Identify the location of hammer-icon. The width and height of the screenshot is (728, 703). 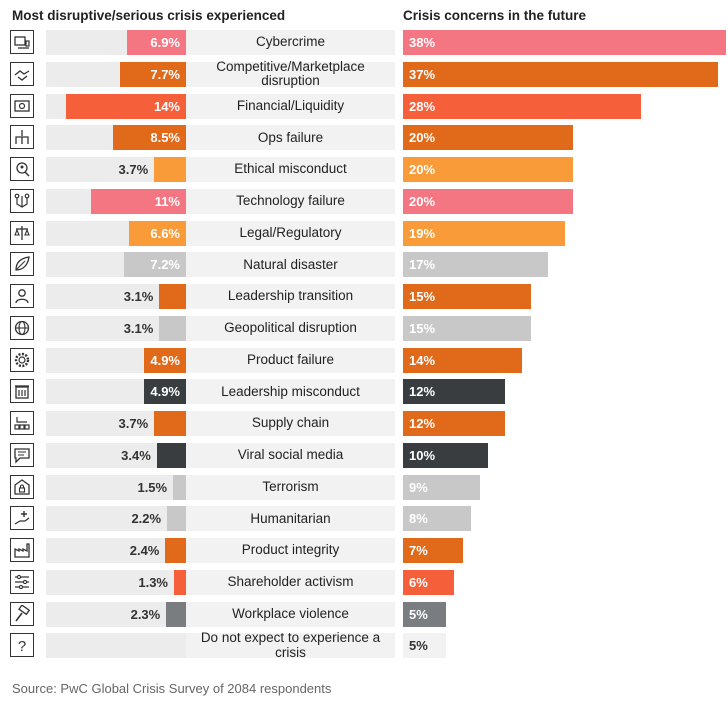
(22, 613).